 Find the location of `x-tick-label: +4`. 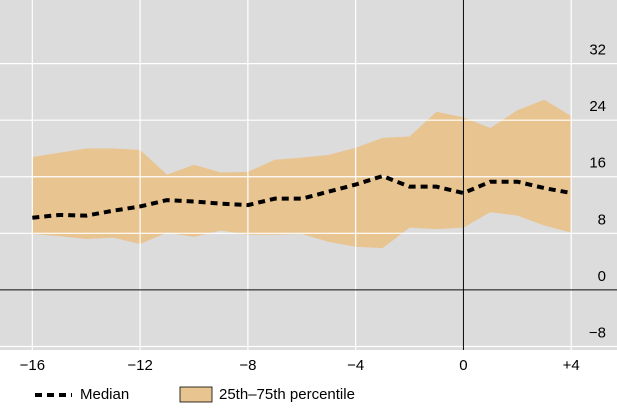

x-tick-label: +4 is located at coordinates (571, 365).